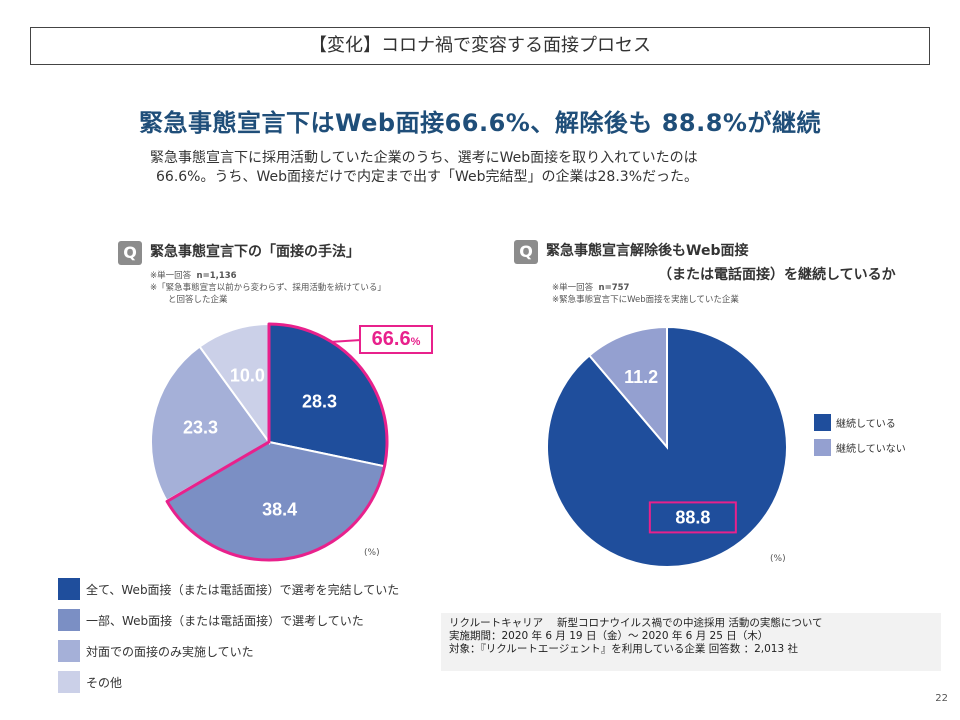  I want to click on legend-label: その他, so click(104, 682).